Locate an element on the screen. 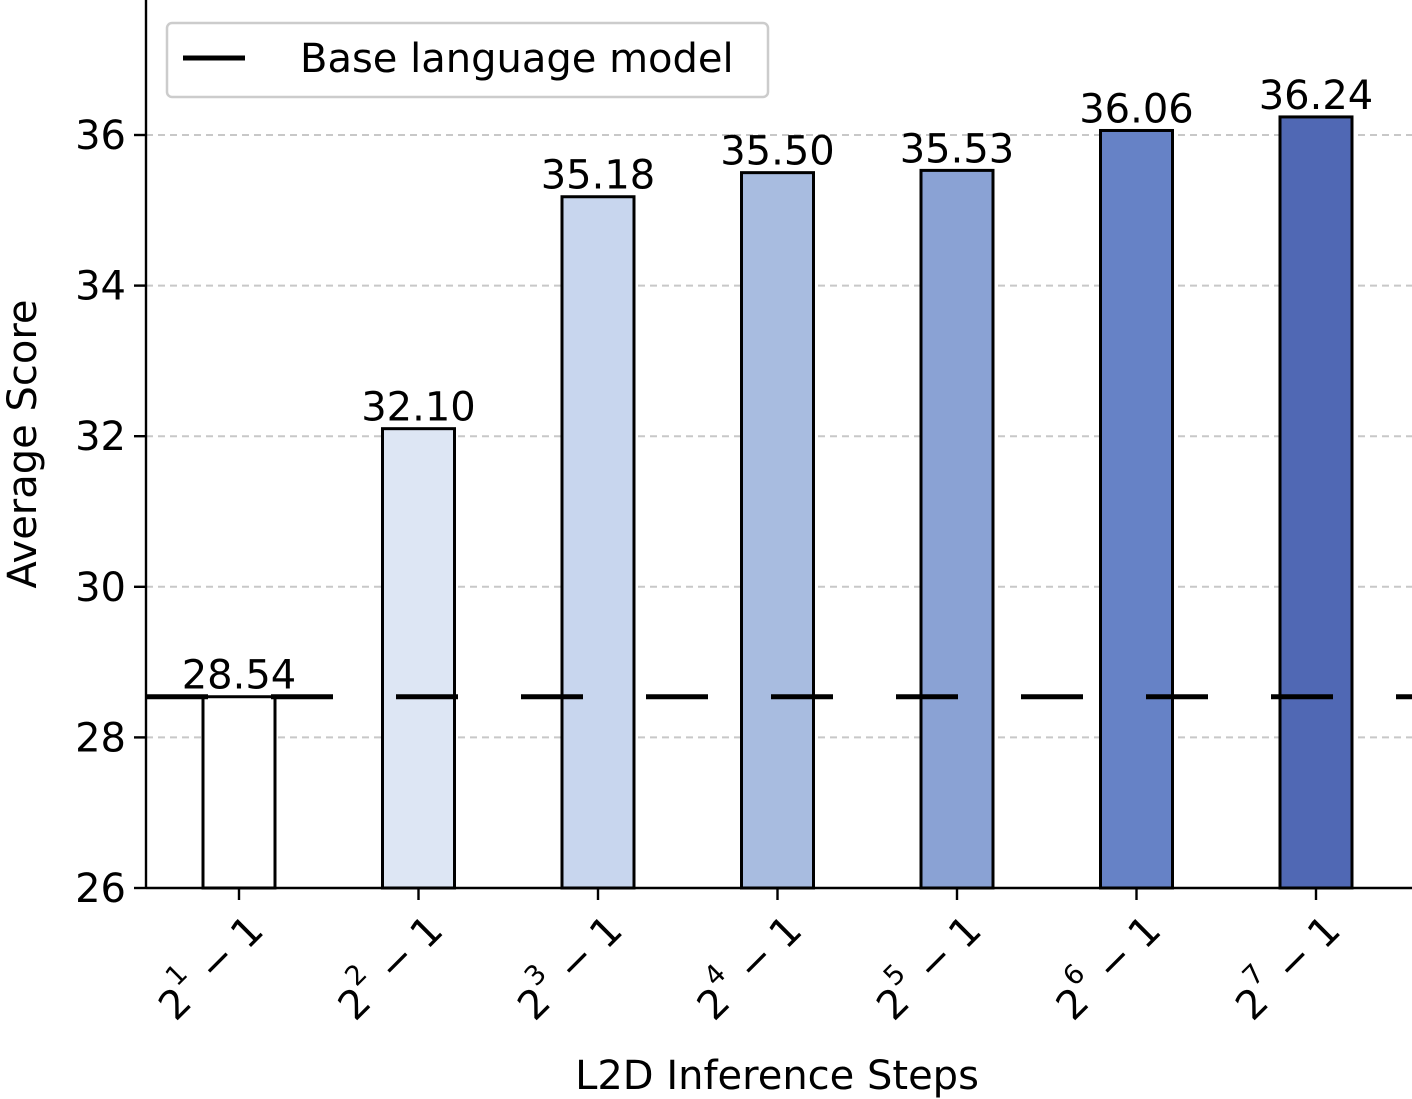  x-axis-label: L2D Inference Steps is located at coordinates (777, 1076).